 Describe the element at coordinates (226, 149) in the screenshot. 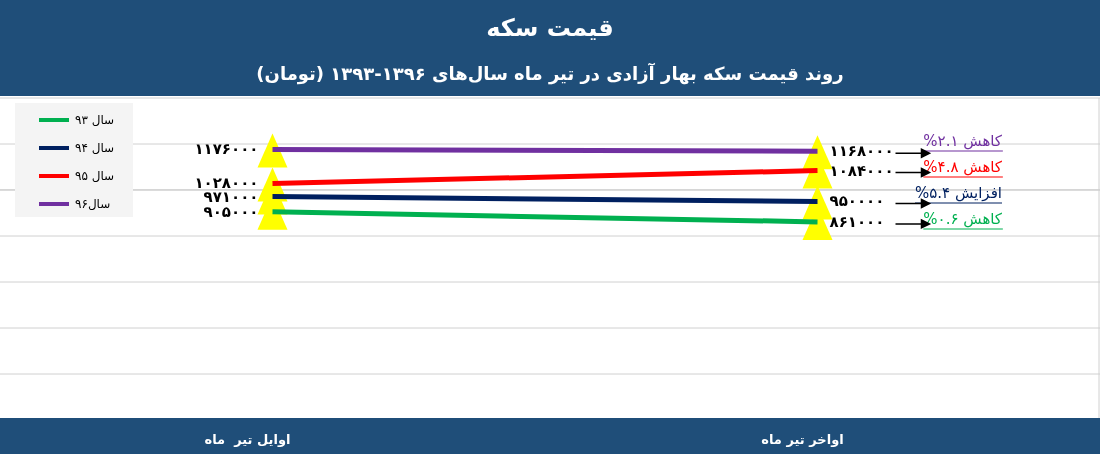

I see `data-label: ۱۱۷۶۰۰۰` at that location.